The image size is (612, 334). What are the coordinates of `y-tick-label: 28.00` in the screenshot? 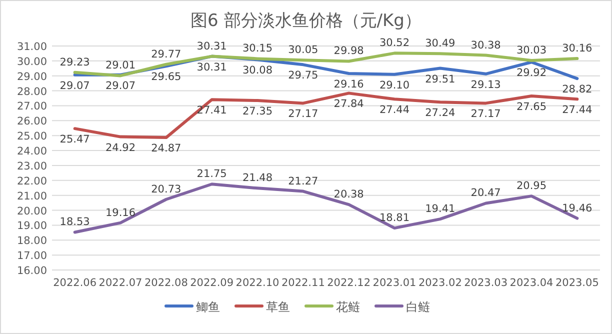 It's located at (31, 92).